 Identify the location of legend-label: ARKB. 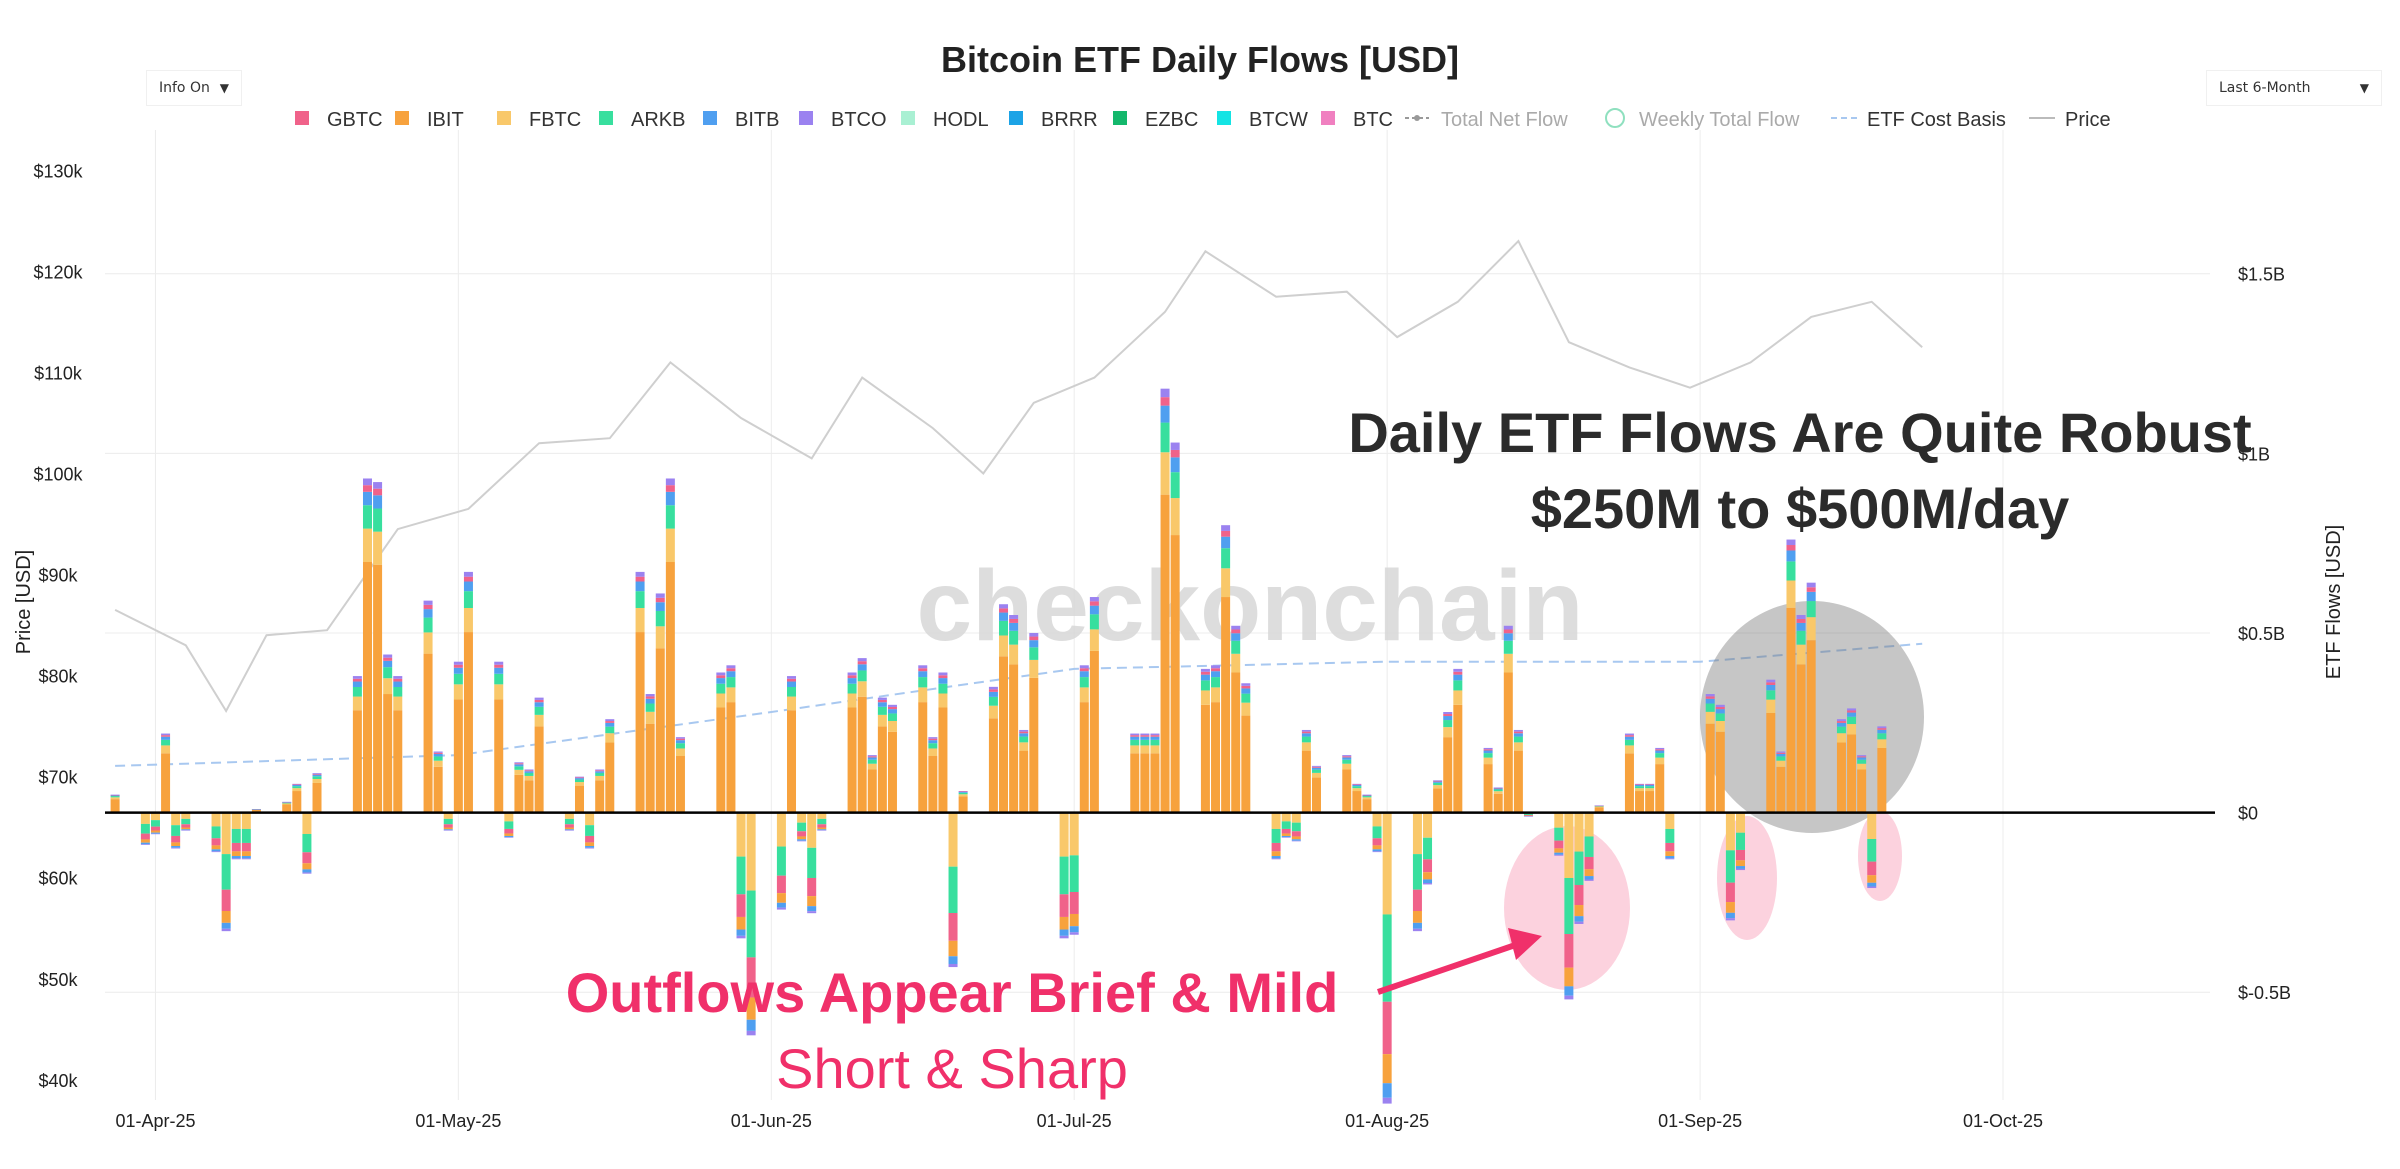
(658, 120).